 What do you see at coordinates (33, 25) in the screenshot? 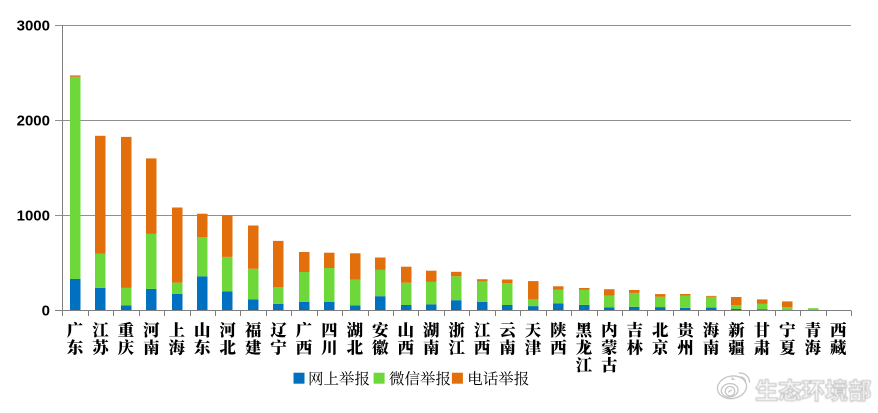
I see `svg-text: 3000` at bounding box center [33, 25].